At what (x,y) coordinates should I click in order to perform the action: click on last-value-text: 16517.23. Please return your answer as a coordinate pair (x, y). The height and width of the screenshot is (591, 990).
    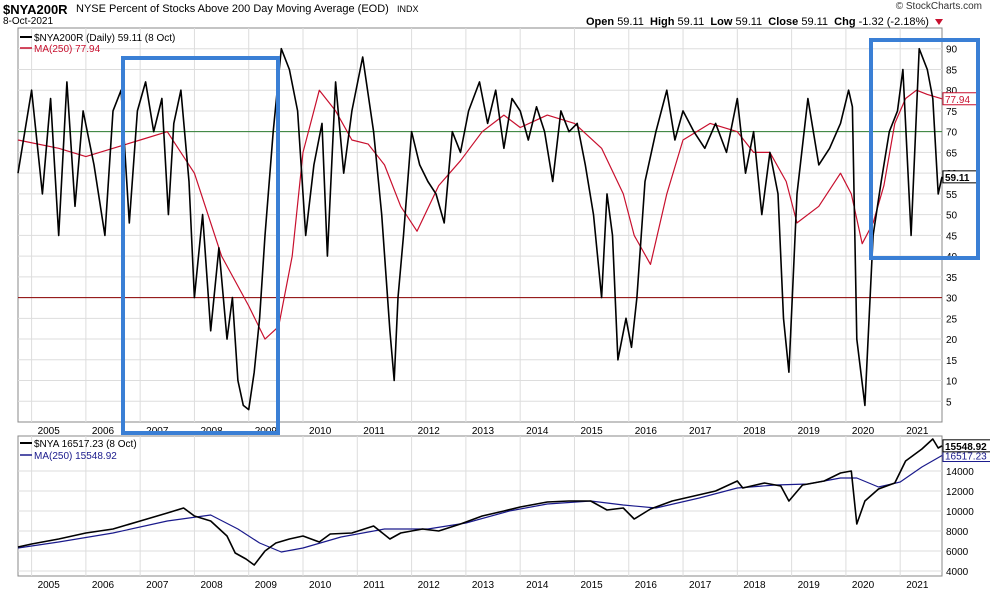
    Looking at the image, I should click on (966, 457).